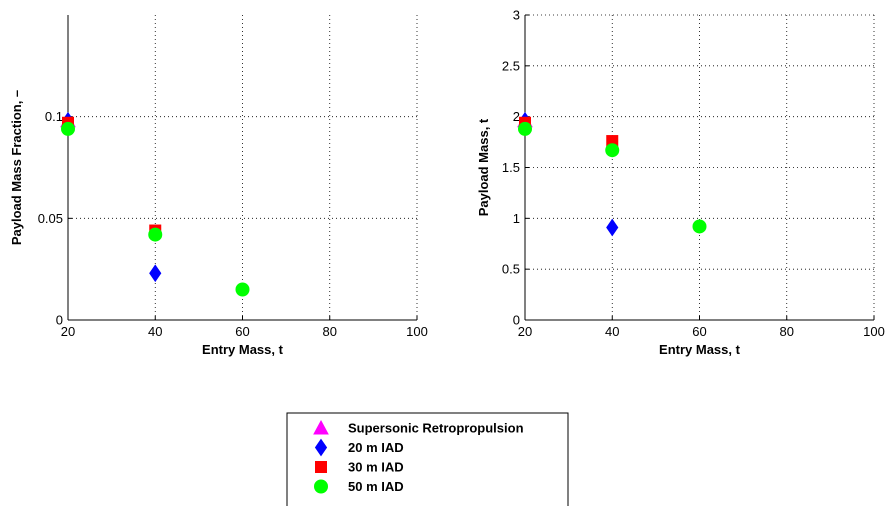  Describe the element at coordinates (376, 467) in the screenshot. I see `legend-label: 30 m IAD` at that location.